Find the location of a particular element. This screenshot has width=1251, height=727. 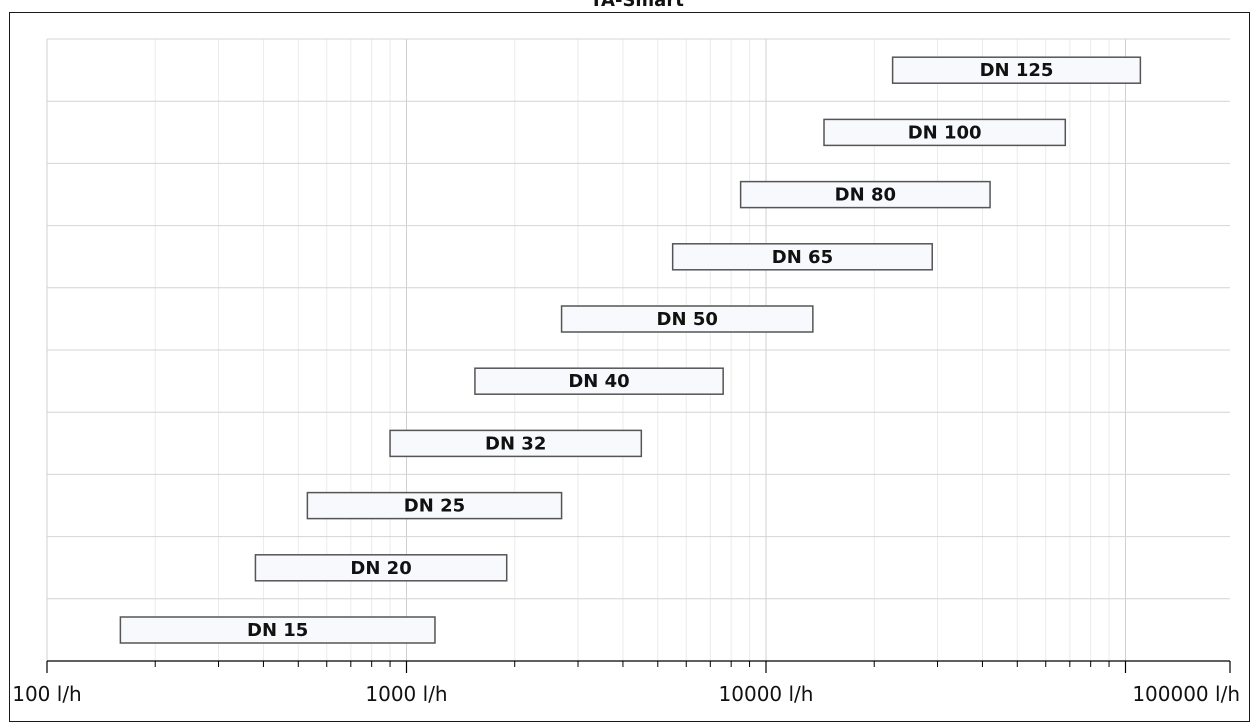

x-axis: 100 l/h 1000 l/h 10000 l/h 100000 l/h is located at coordinates (626, 683).